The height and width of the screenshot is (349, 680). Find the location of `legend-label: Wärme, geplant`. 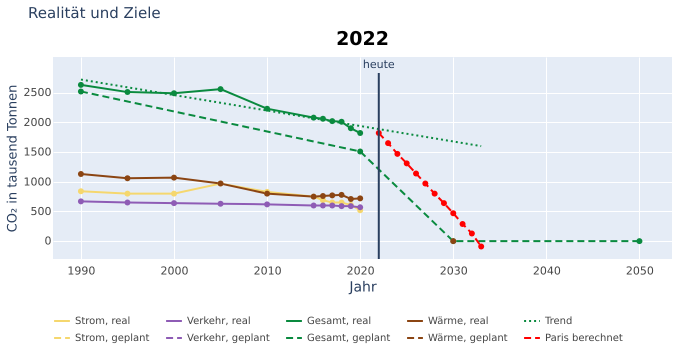

legend-label: Wärme, geplant is located at coordinates (468, 338).